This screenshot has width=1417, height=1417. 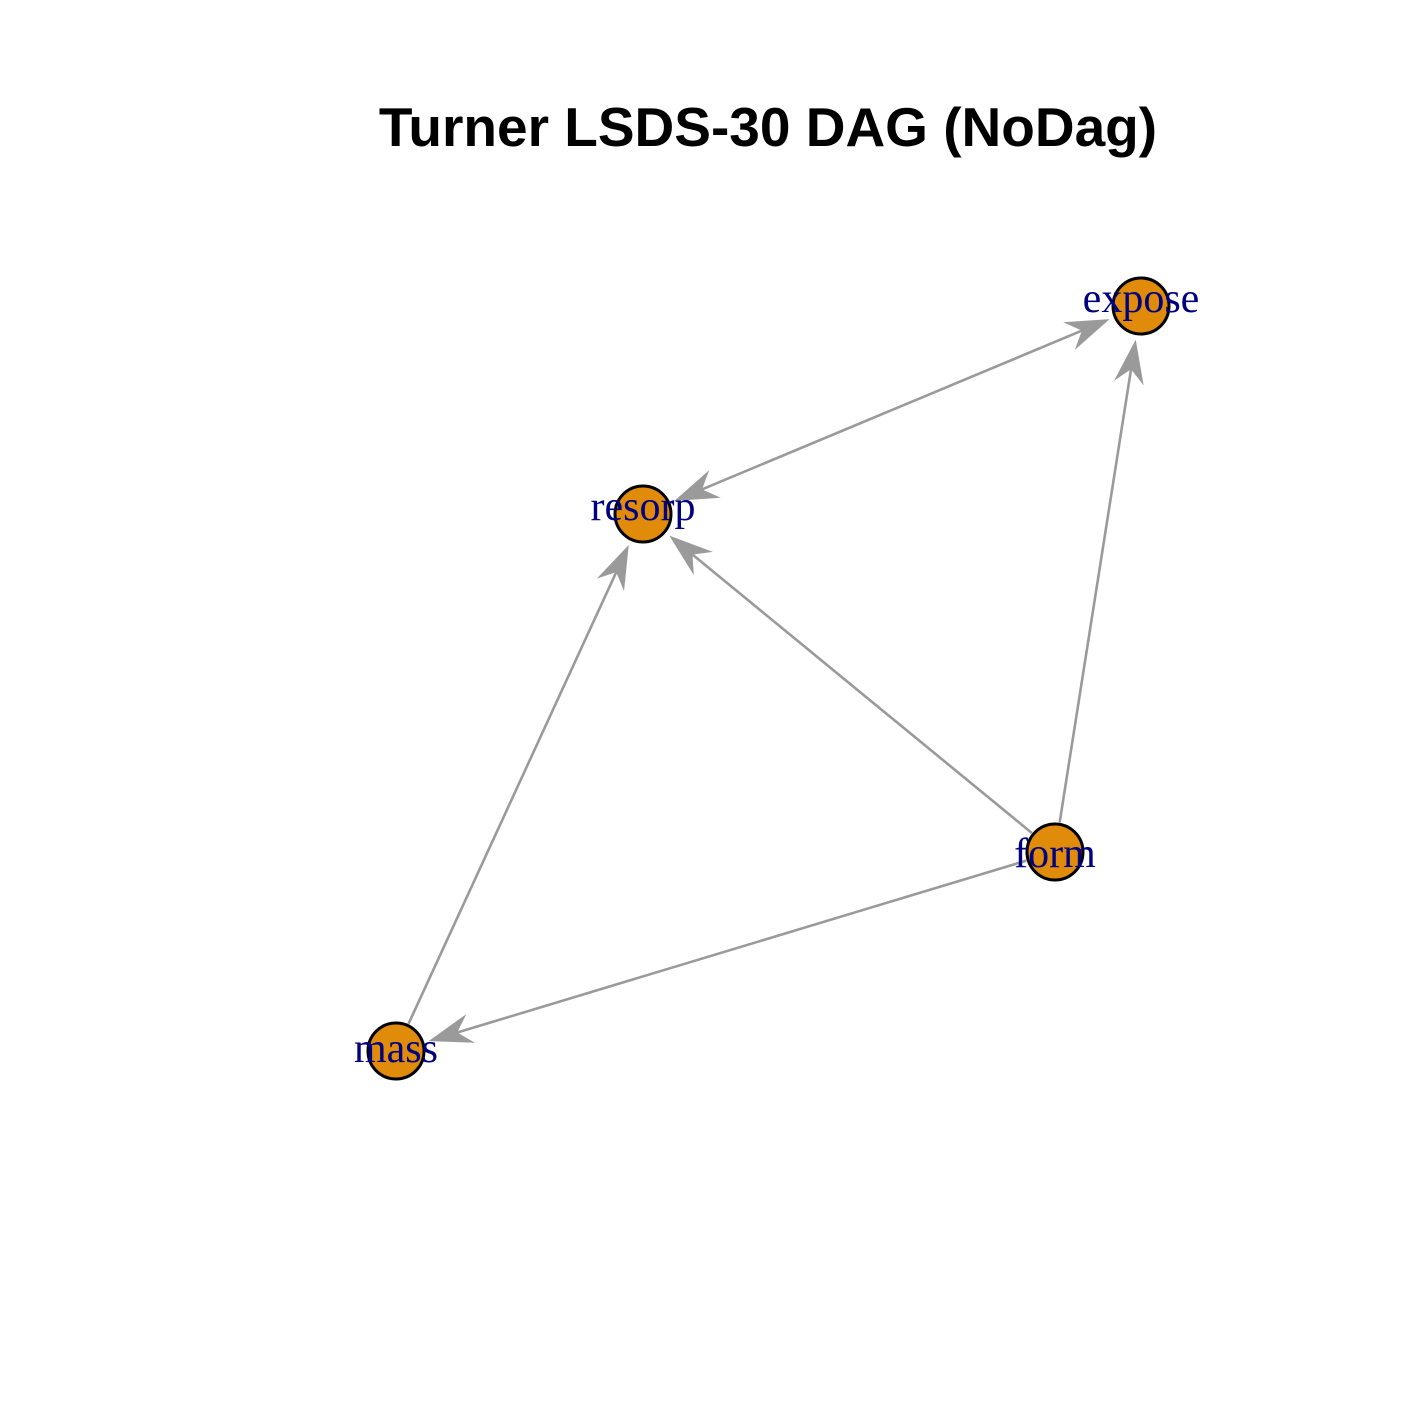 I want to click on arrowhead-mass-resorp-head, so click(x=612, y=568).